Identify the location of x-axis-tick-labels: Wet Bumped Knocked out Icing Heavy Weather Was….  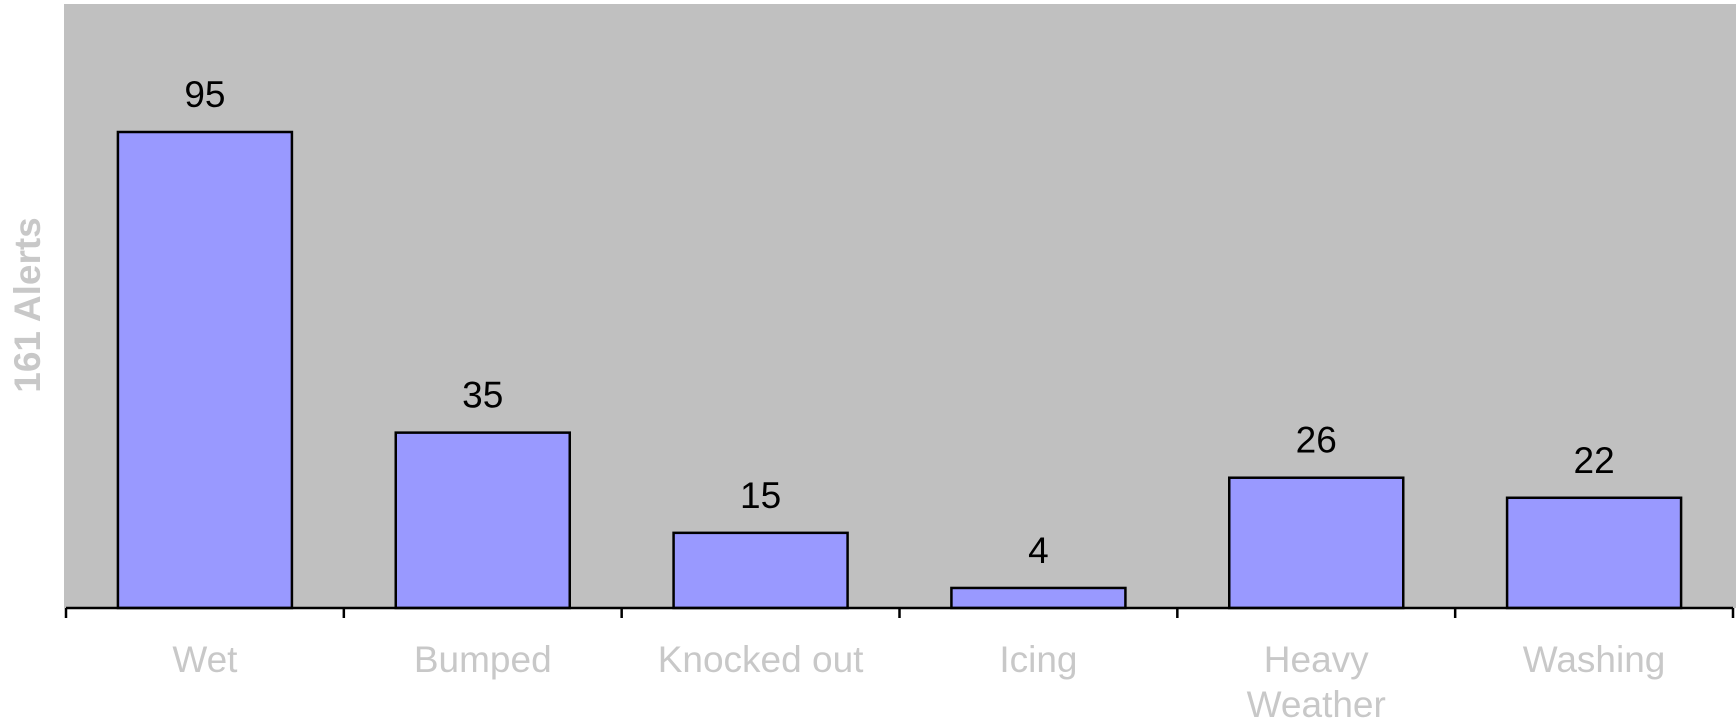
(918, 682).